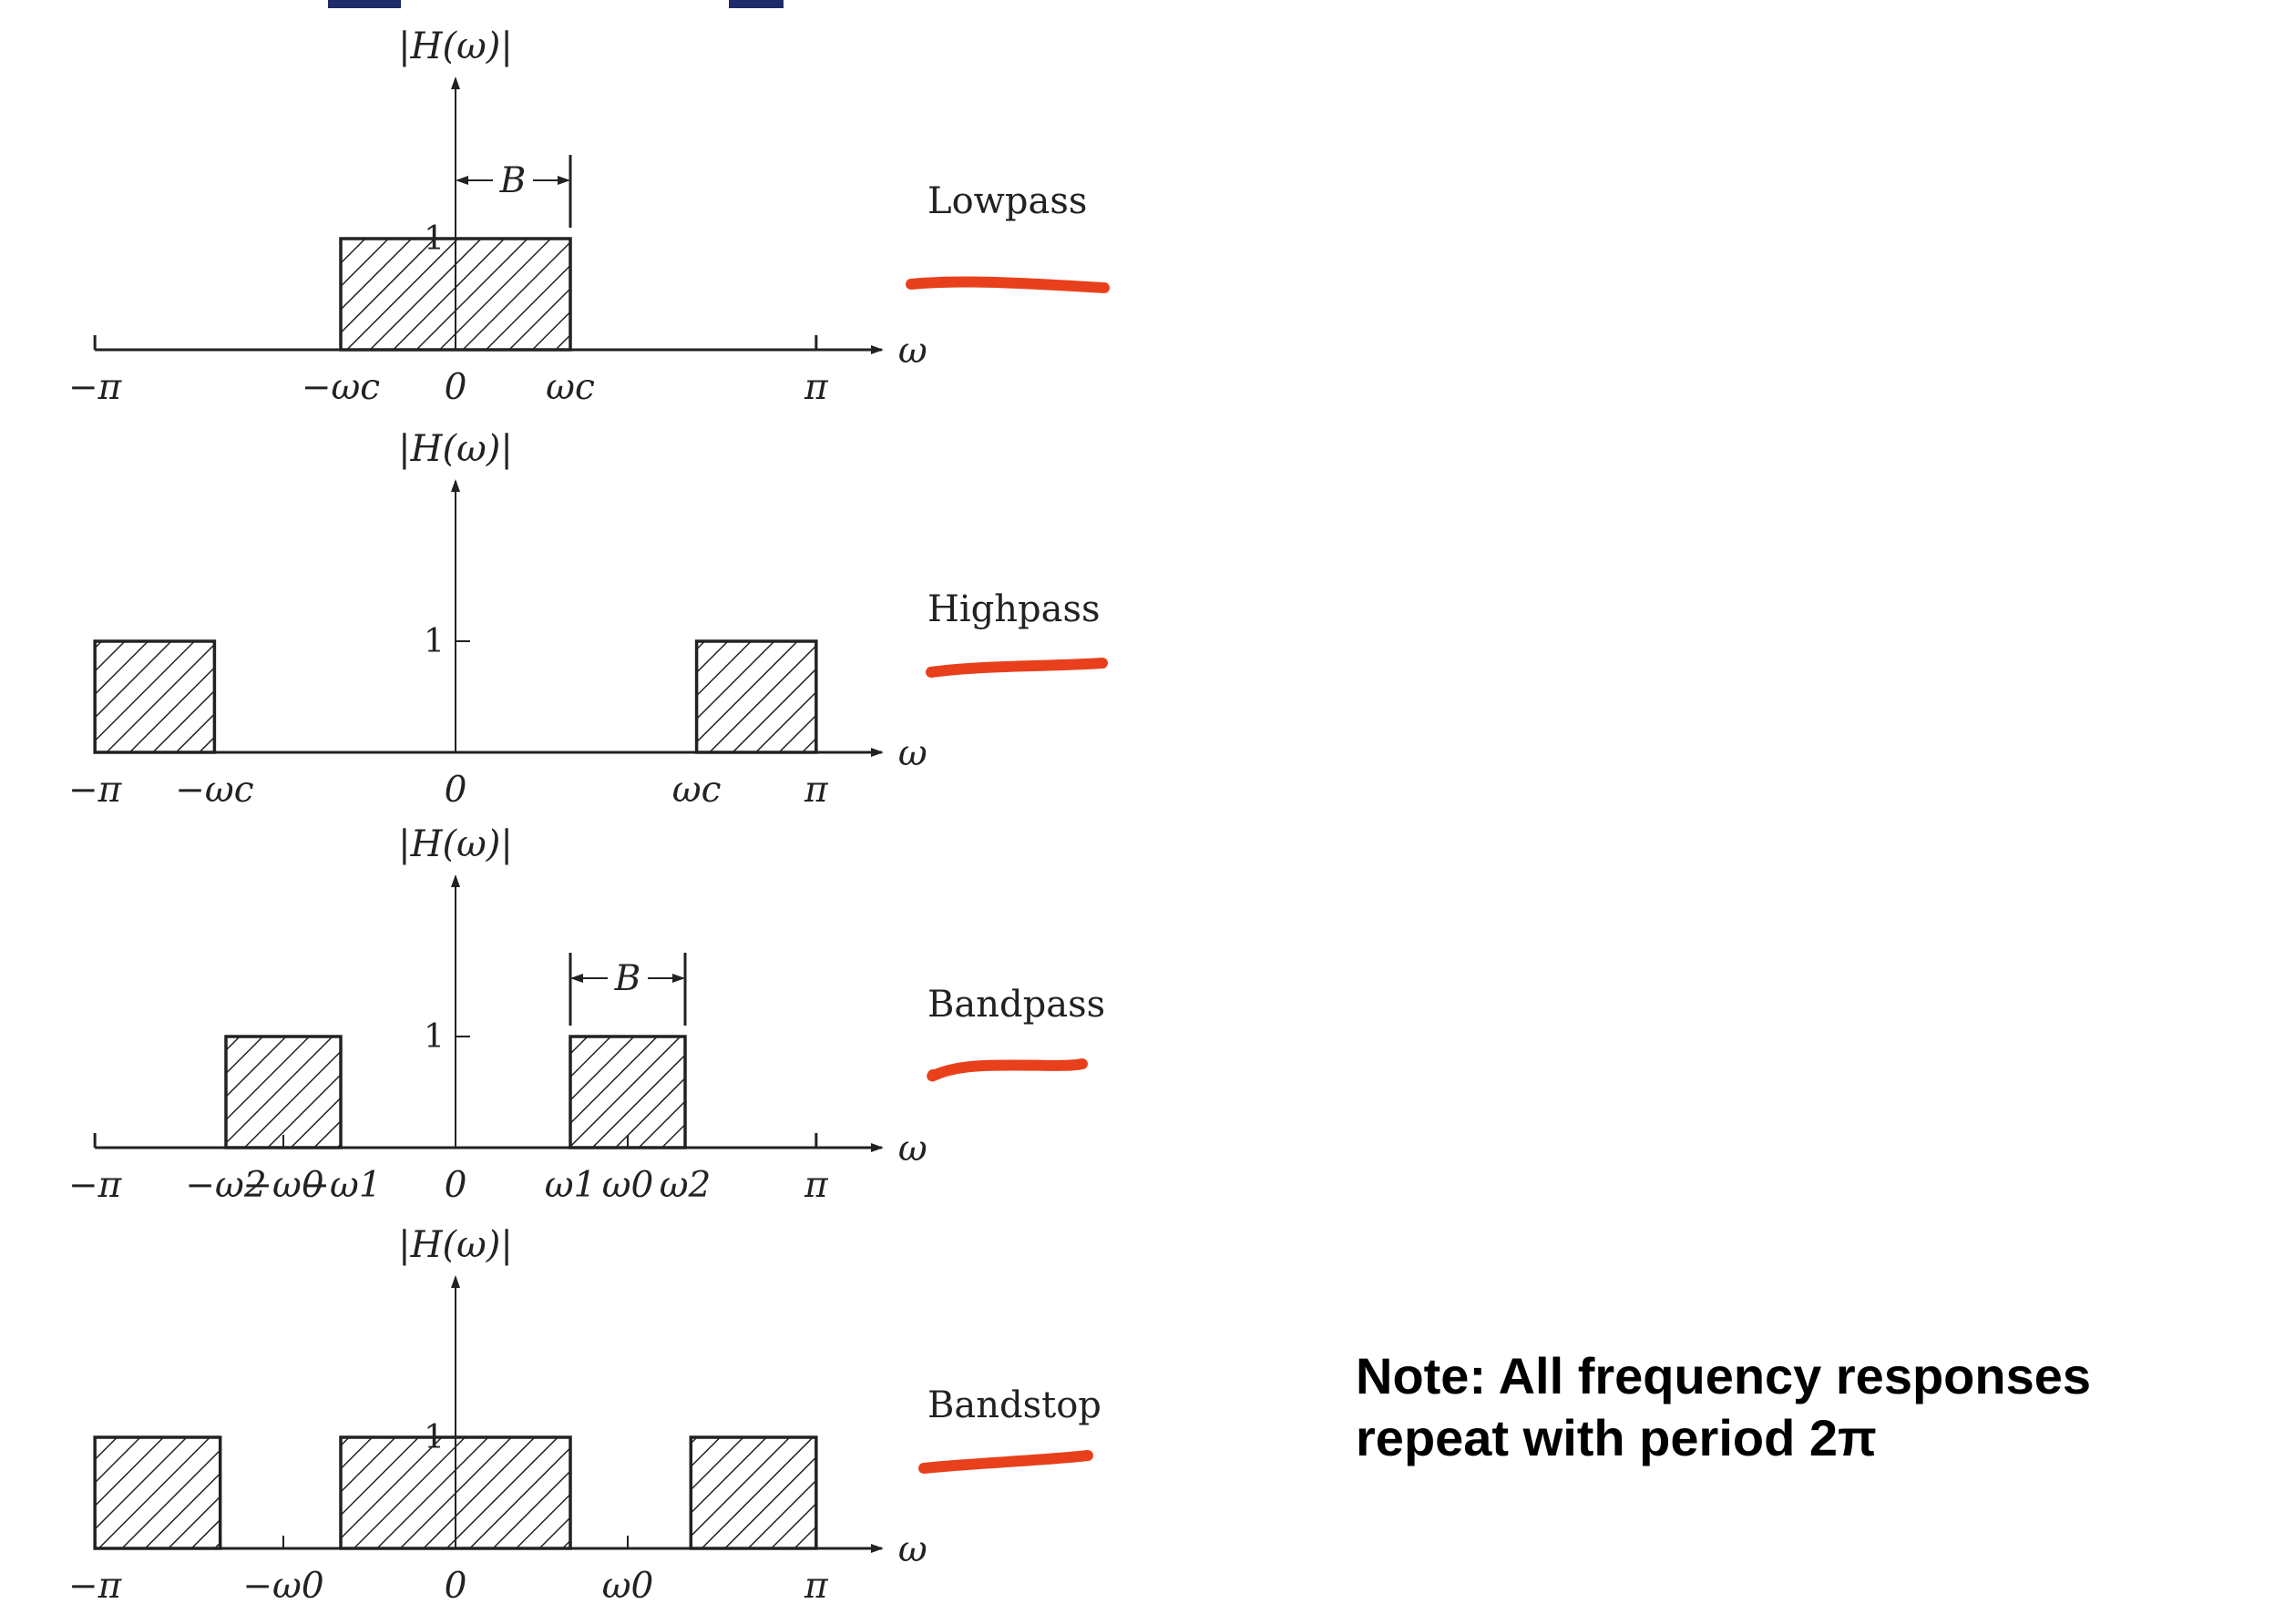 Image resolution: width=2295 pixels, height=1624 pixels. I want to click on panel-bandstop: |H(ω)| ω 1 −π −ω0 0 ω0 π Bandstop, so click(584, 1415).